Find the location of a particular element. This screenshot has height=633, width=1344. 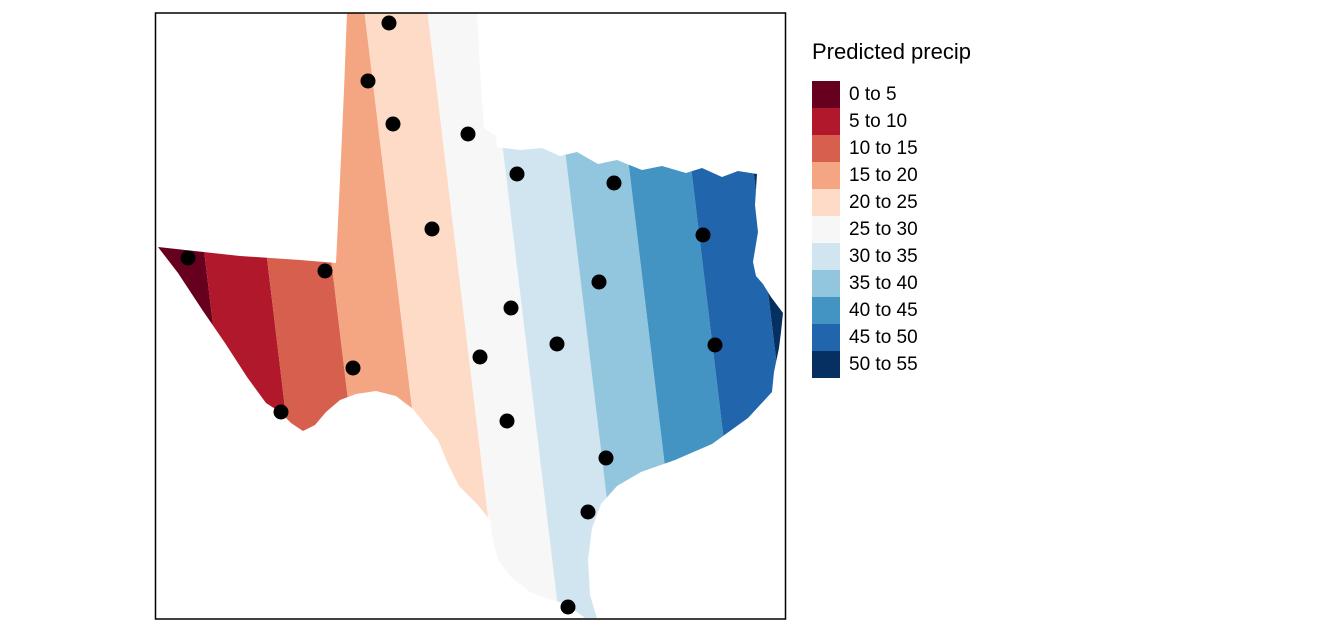

legend-entry: 45 to 50 is located at coordinates (891, 337).